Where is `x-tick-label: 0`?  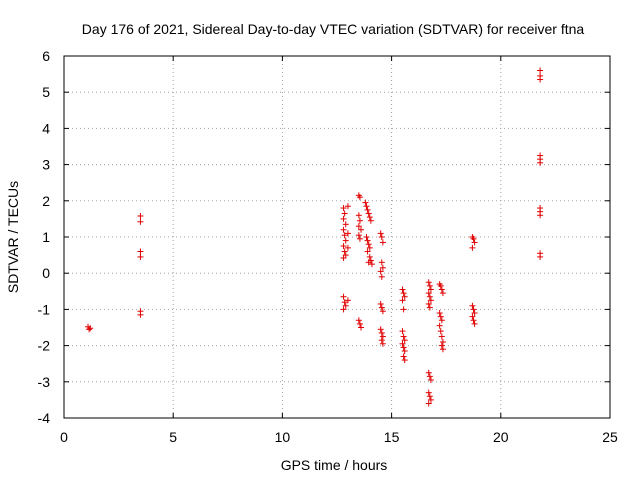 x-tick-label: 0 is located at coordinates (64, 437).